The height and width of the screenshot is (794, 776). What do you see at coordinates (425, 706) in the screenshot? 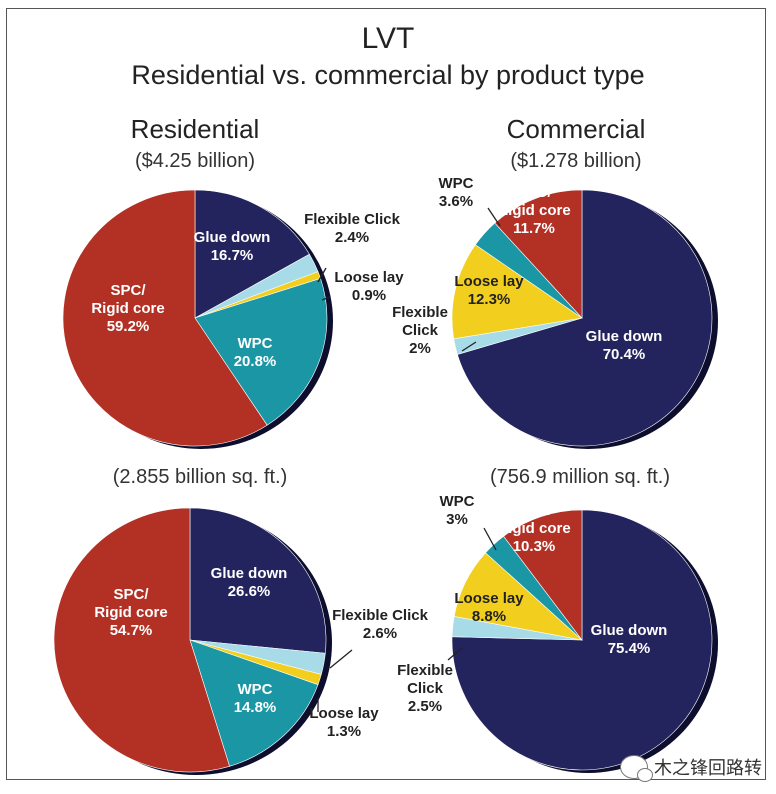
I see `slice-value-label: 2.5%` at bounding box center [425, 706].